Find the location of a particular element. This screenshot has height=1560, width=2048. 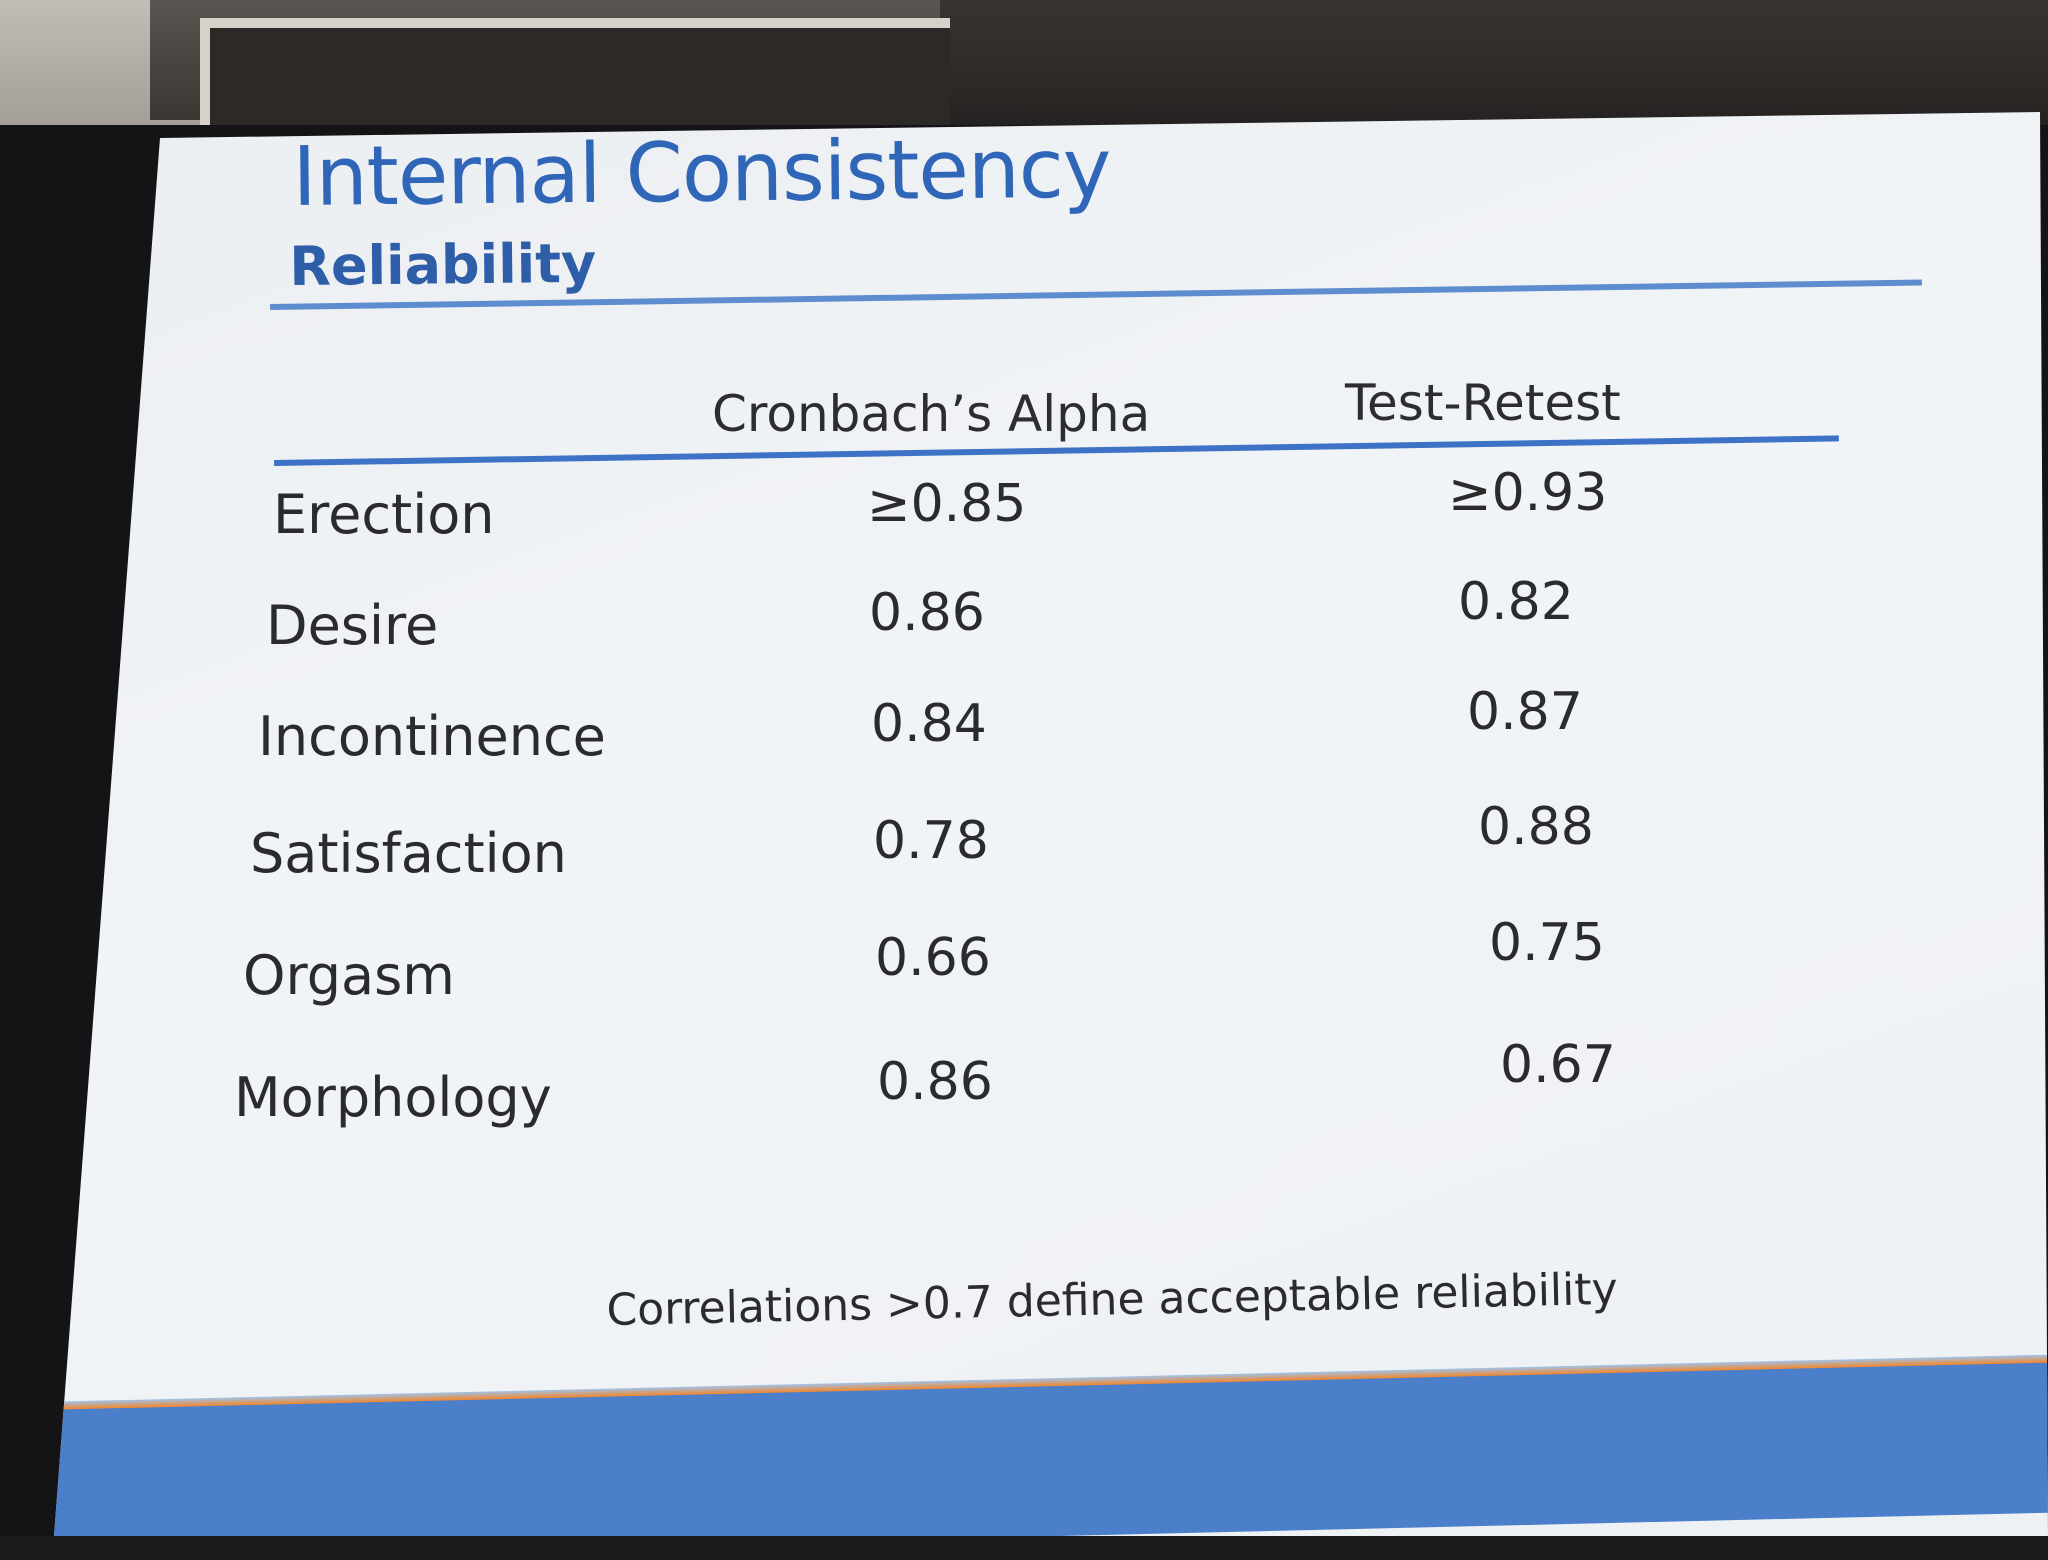

cell-erection-alpha: ≥0.85 is located at coordinates (947, 504).